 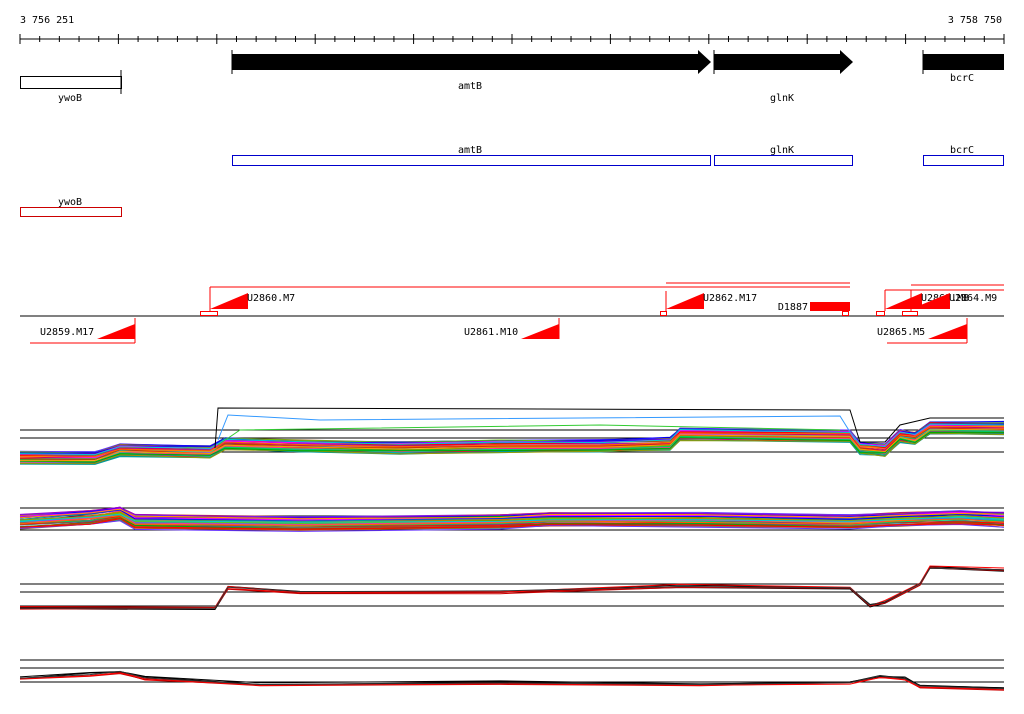 What do you see at coordinates (271, 298) in the screenshot?
I see `segment-label: U2860.M7` at bounding box center [271, 298].